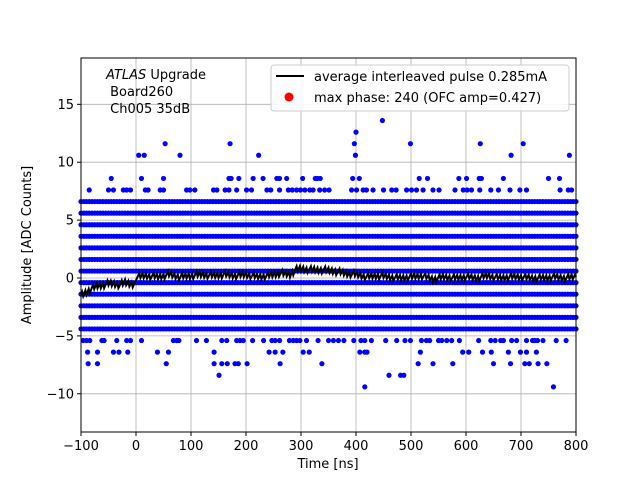  I want to click on x-axis-label: Time [ns], so click(327, 464).